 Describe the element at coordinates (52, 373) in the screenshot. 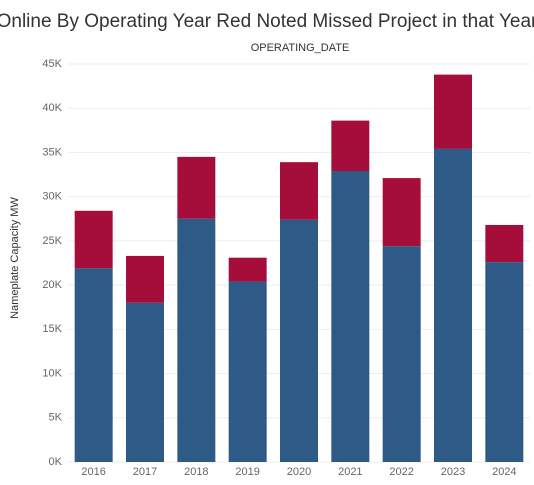

I see `y-tick-label: 10K` at that location.